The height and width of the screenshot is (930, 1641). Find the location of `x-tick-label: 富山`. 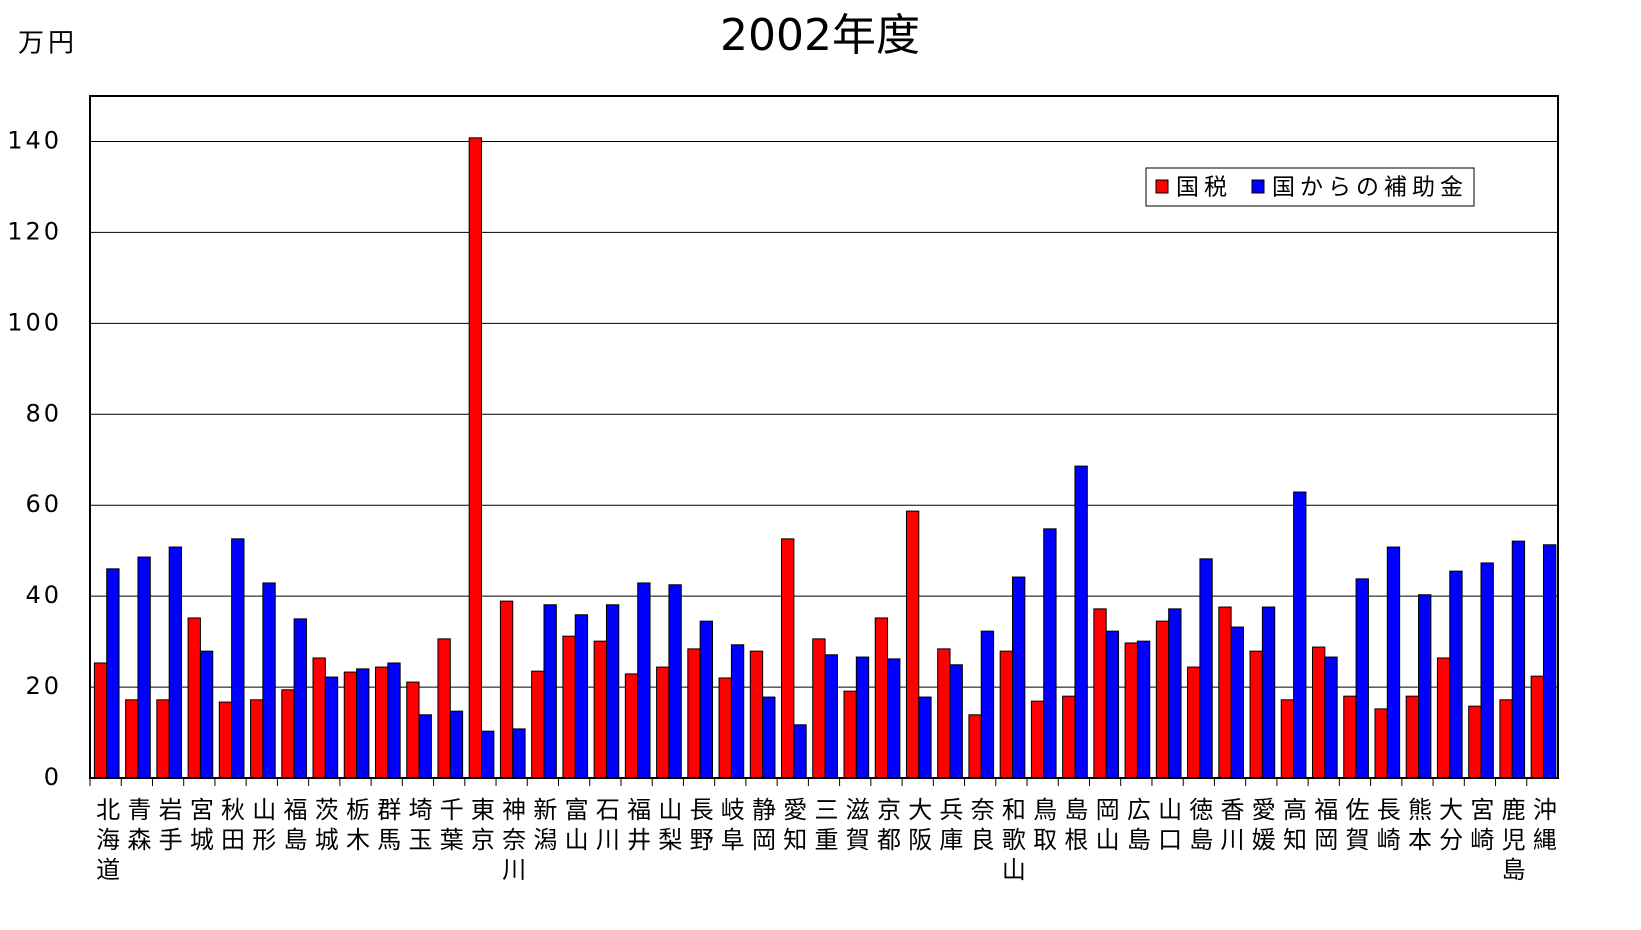

x-tick-label: 富山 is located at coordinates (574, 827).